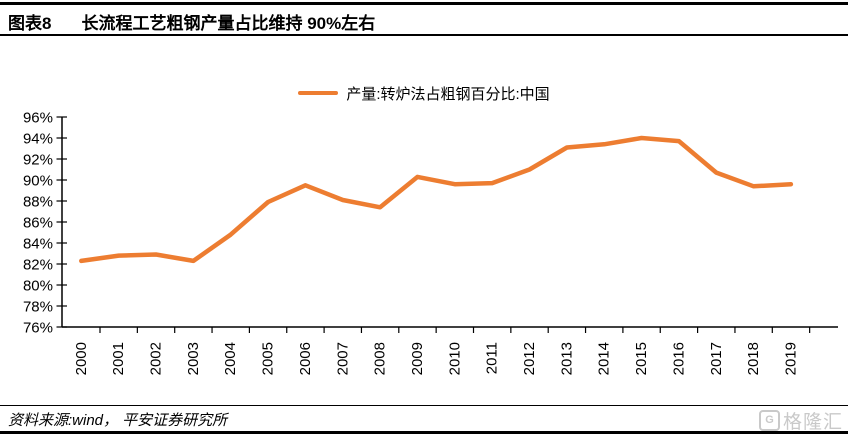 Image resolution: width=848 pixels, height=444 pixels. Describe the element at coordinates (812, 422) in the screenshot. I see `watermark-text: 格隆汇` at that location.